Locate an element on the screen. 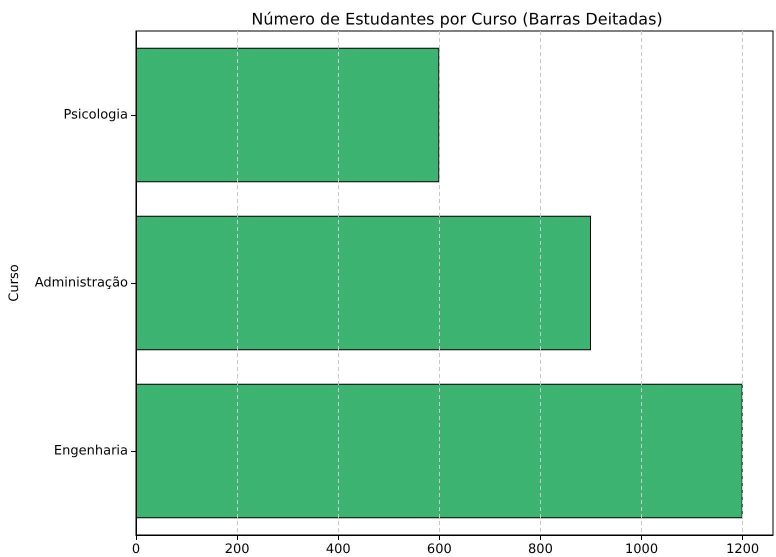 The width and height of the screenshot is (776, 557). y-tick-label: Engenharia is located at coordinates (91, 451).